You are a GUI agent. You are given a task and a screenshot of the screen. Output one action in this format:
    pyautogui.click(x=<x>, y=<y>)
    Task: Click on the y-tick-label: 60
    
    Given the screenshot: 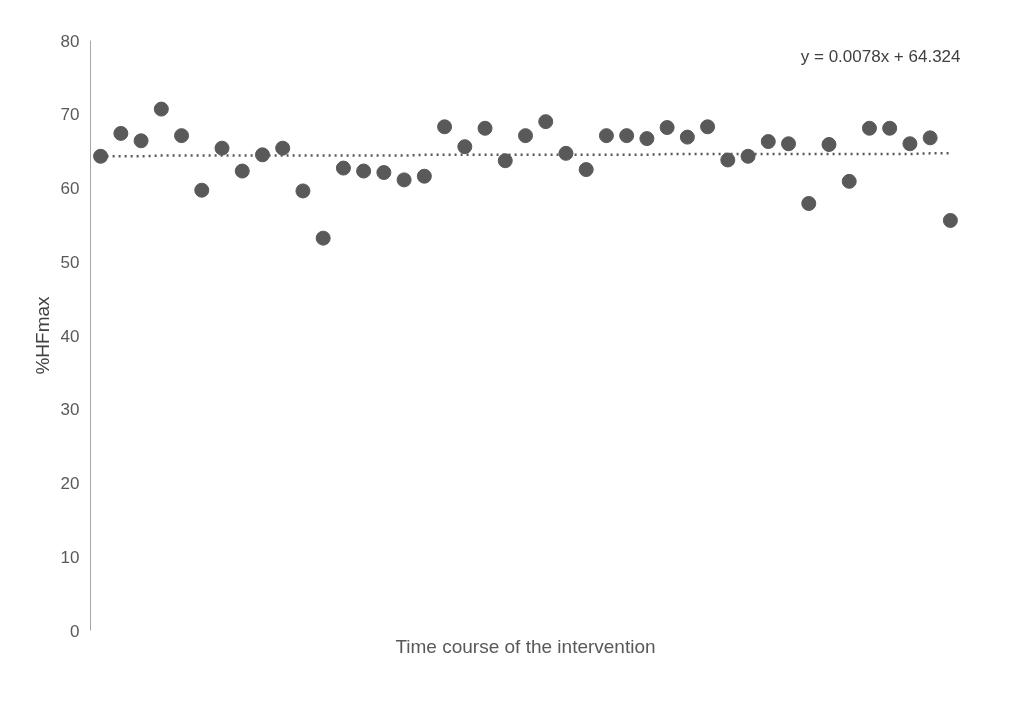 What is the action you would take?
    pyautogui.click(x=70, y=188)
    